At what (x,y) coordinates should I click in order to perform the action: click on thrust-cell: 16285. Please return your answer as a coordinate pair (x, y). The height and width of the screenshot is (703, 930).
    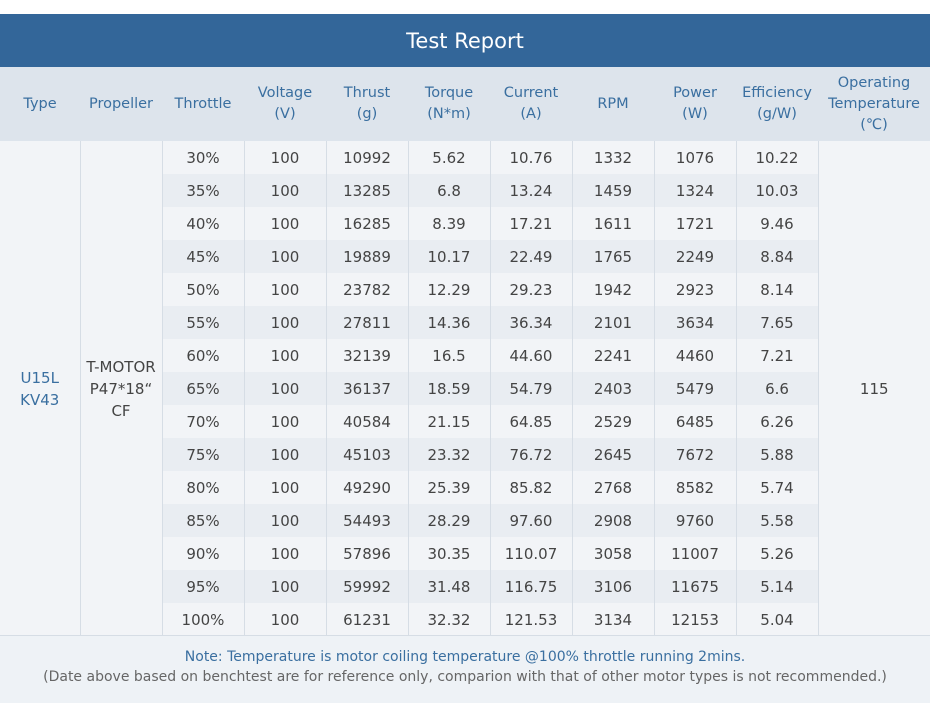
    Looking at the image, I should click on (366, 223).